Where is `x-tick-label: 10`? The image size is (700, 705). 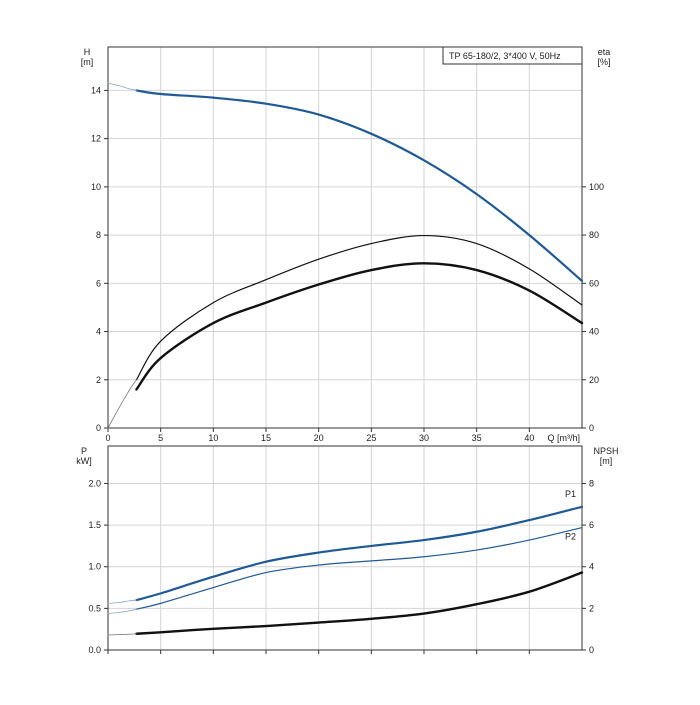 x-tick-label: 10 is located at coordinates (213, 438).